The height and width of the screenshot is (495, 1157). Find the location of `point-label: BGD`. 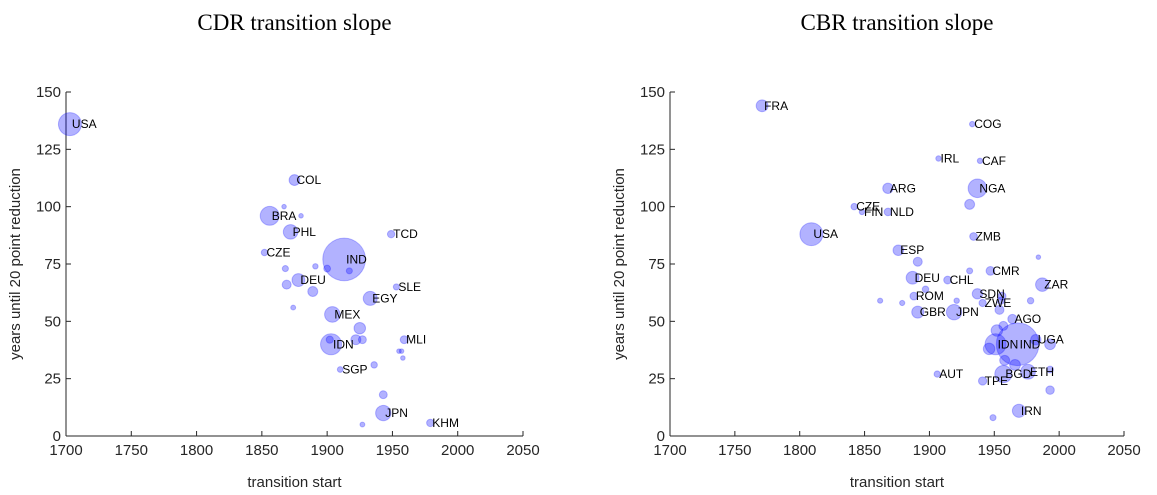

point-label: BGD is located at coordinates (1018, 374).